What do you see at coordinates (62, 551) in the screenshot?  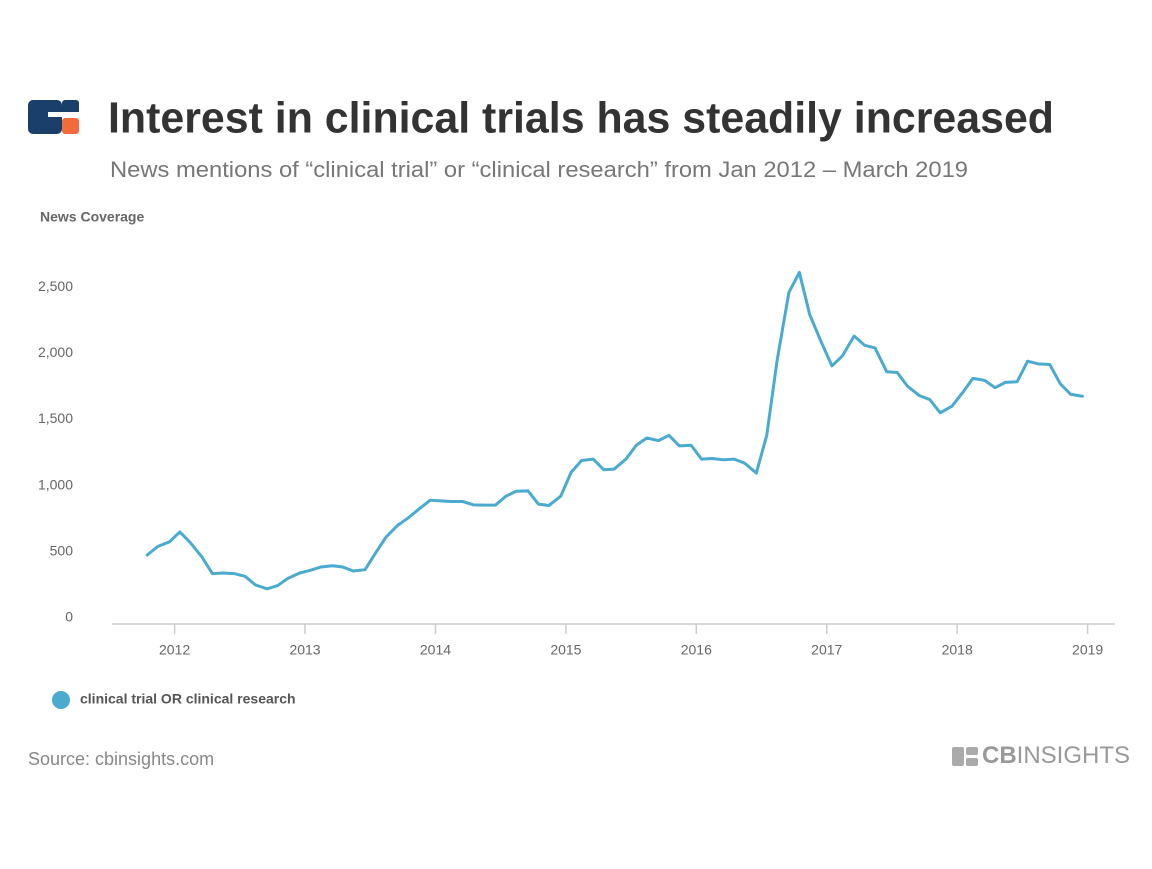 I see `y-tick-label: 500` at bounding box center [62, 551].